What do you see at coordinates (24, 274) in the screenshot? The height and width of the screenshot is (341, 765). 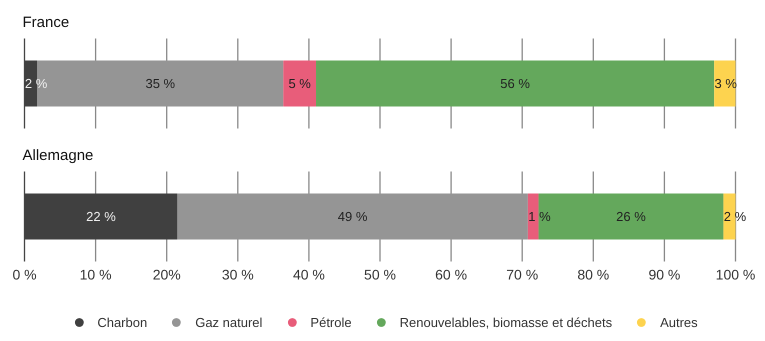 I see `x-tick-label: 0 %` at bounding box center [24, 274].